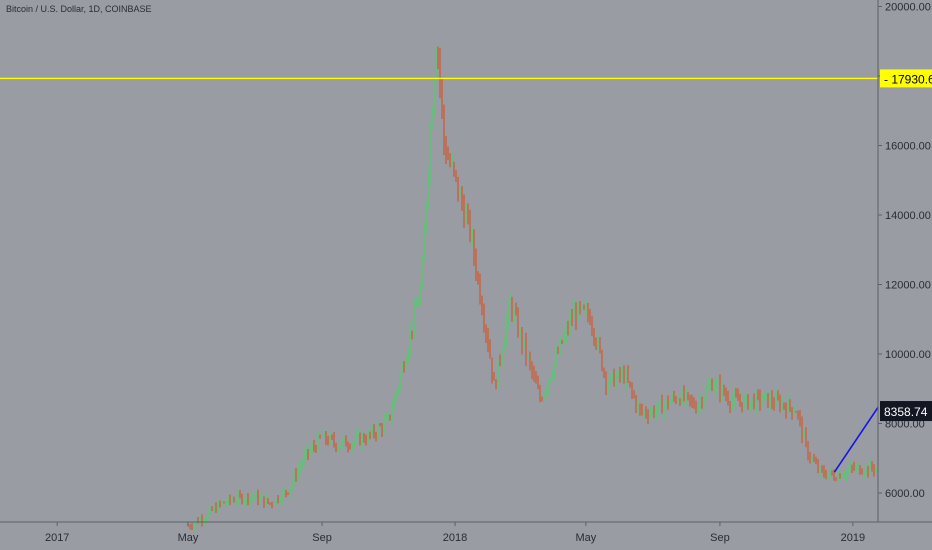 Image resolution: width=932 pixels, height=550 pixels. I want to click on y-tick-label: 6000.00, so click(905, 494).